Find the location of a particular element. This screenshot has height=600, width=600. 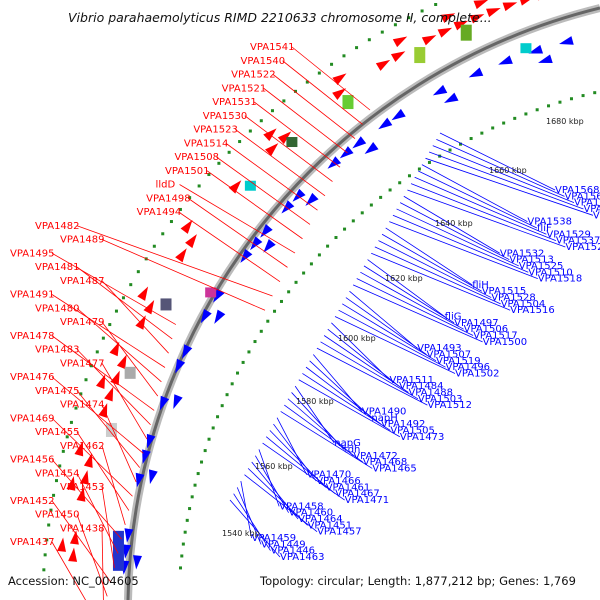

gene-label: VPA1458 is located at coordinates (301, 506).